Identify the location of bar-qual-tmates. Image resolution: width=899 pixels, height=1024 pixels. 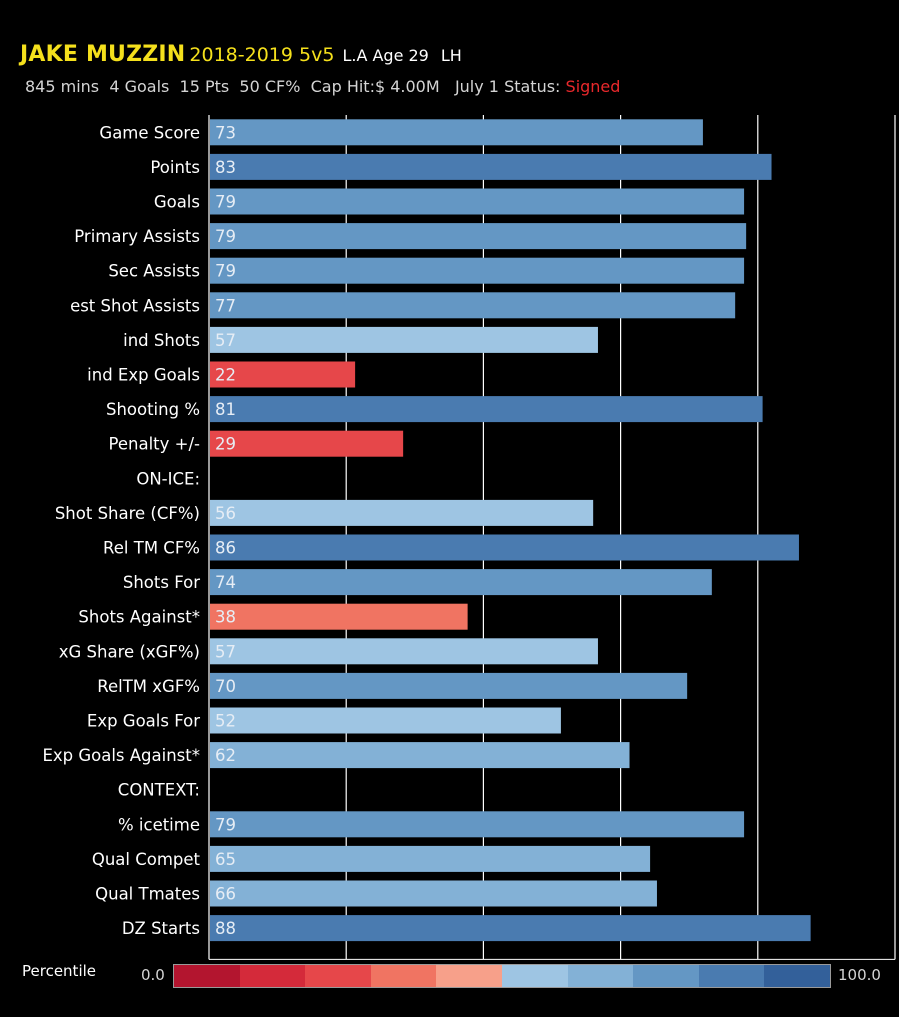
(433, 893).